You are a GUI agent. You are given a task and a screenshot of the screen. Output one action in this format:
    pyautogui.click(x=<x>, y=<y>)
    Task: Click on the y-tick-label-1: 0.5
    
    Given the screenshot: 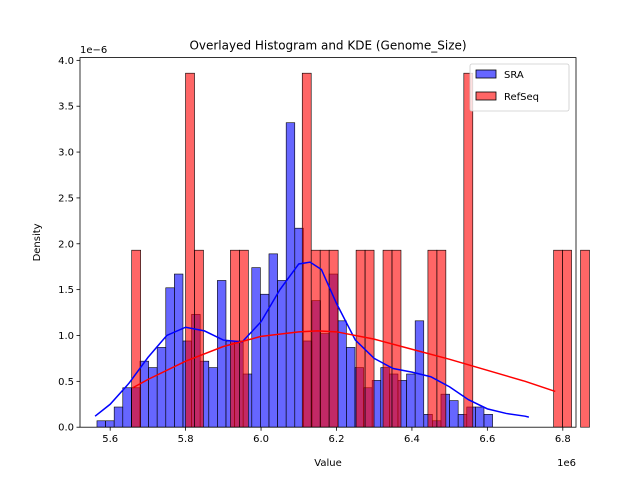 What is the action you would take?
    pyautogui.click(x=66, y=382)
    